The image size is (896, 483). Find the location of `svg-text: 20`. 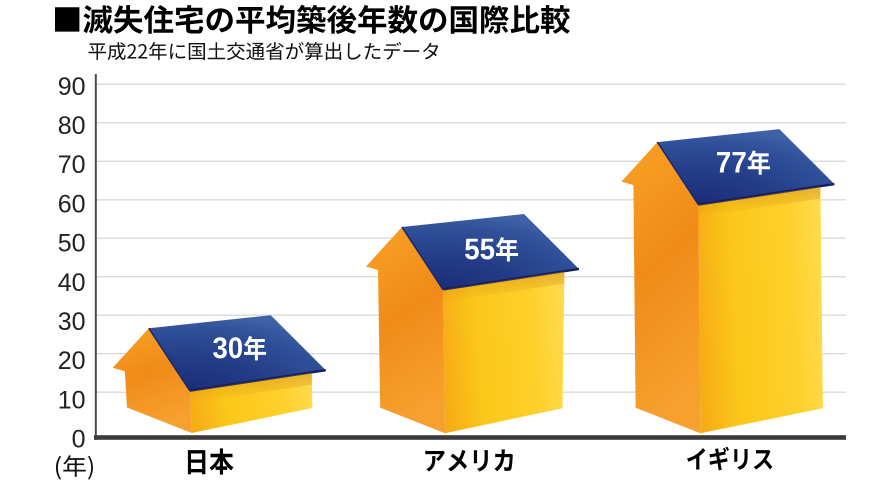

svg-text: 20 is located at coordinates (72, 361).